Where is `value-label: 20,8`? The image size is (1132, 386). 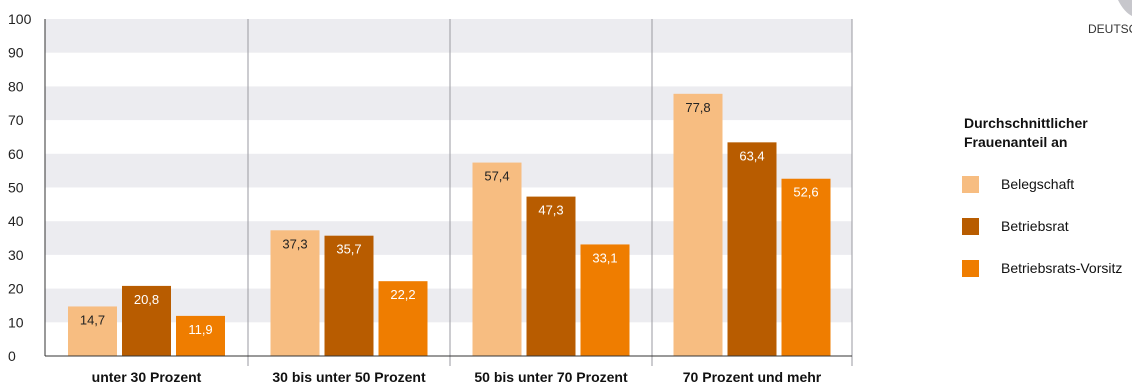
value-label: 20,8 is located at coordinates (146, 299).